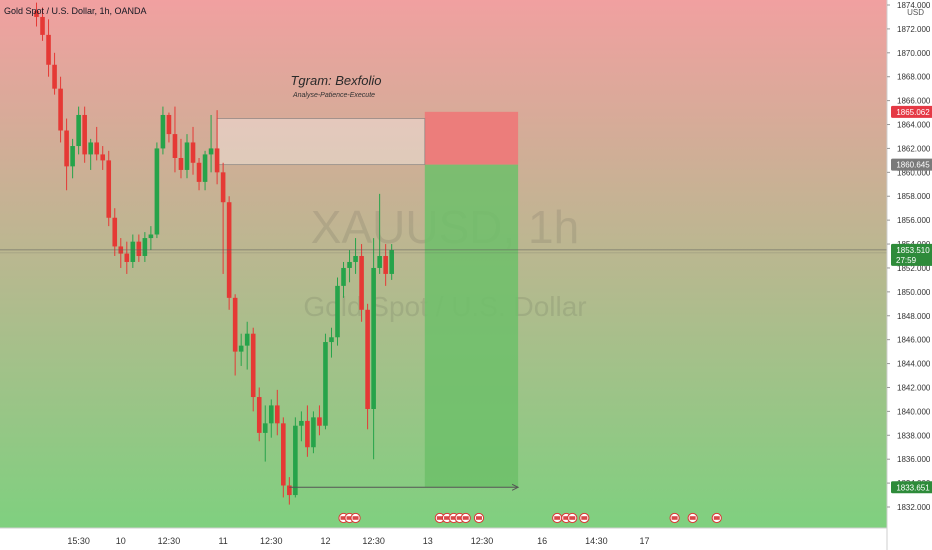 Image resolution: width=932 pixels, height=550 pixels. What do you see at coordinates (645, 541) in the screenshot?
I see `time-tick-label: 17` at bounding box center [645, 541].